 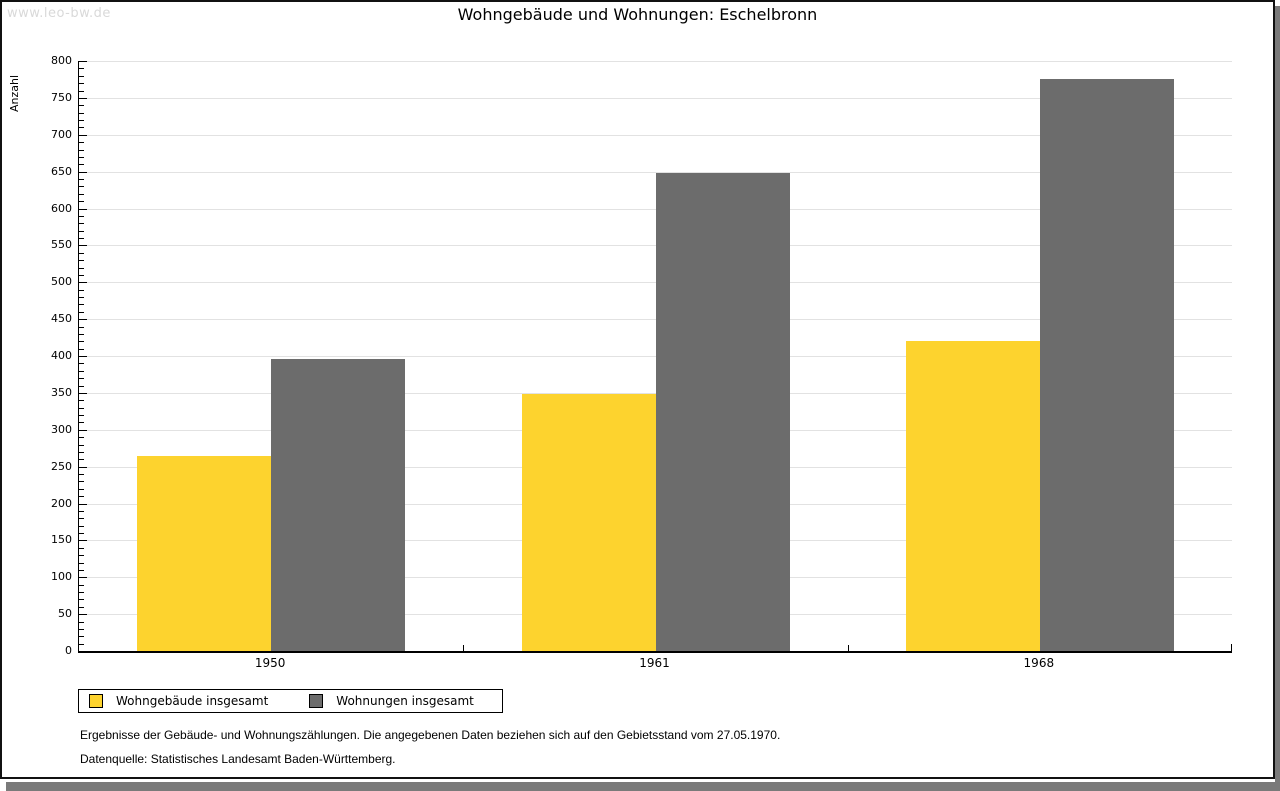 What do you see at coordinates (96, 701) in the screenshot?
I see `legend-swatch-yellow` at bounding box center [96, 701].